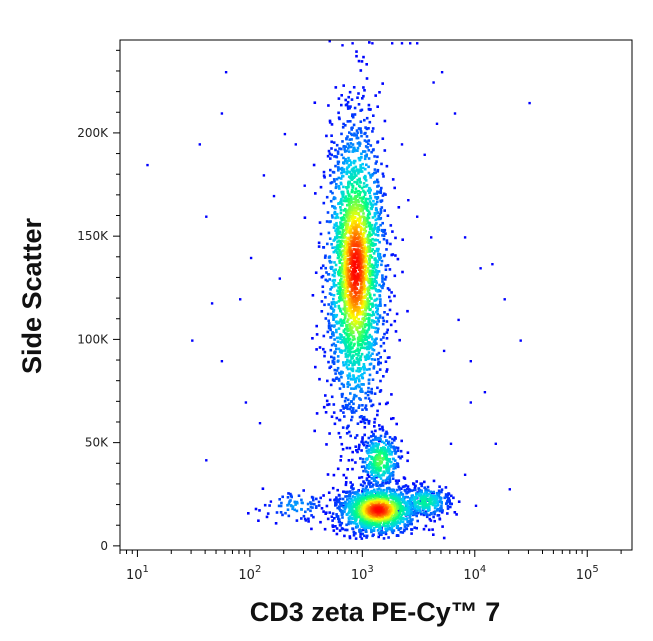  Describe the element at coordinates (370, 566) in the screenshot. I see `x-axis-ticks: 101 102 103 104 105` at that location.